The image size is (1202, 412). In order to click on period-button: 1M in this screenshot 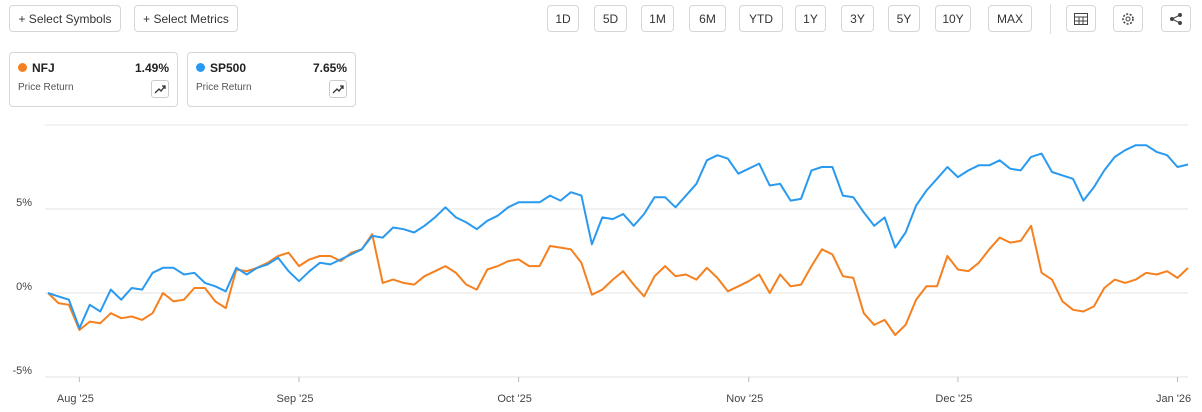, I will do `click(657, 18)`.